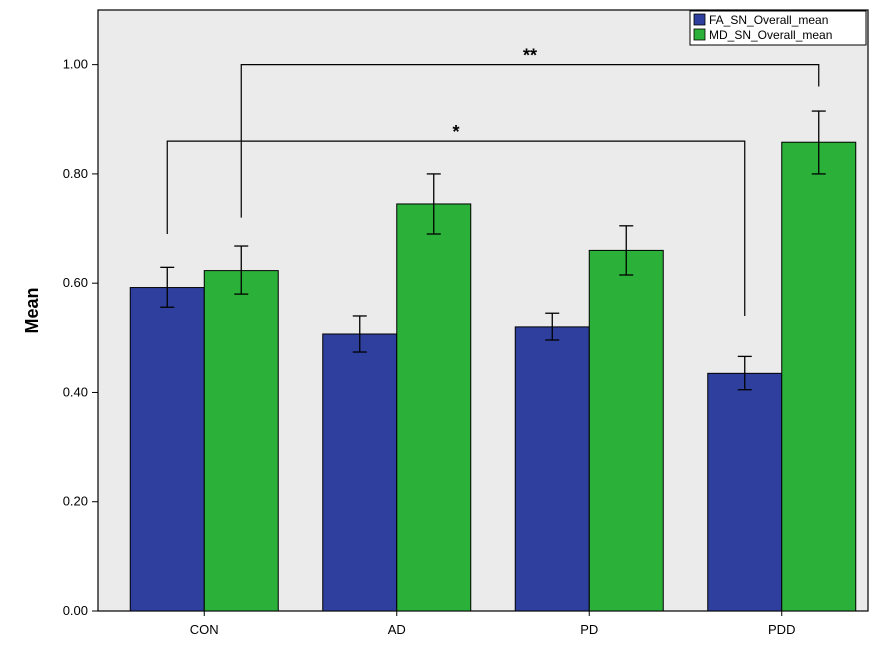 The image size is (888, 652). What do you see at coordinates (75, 173) in the screenshot?
I see `y-tick-label: 0.80` at bounding box center [75, 173].